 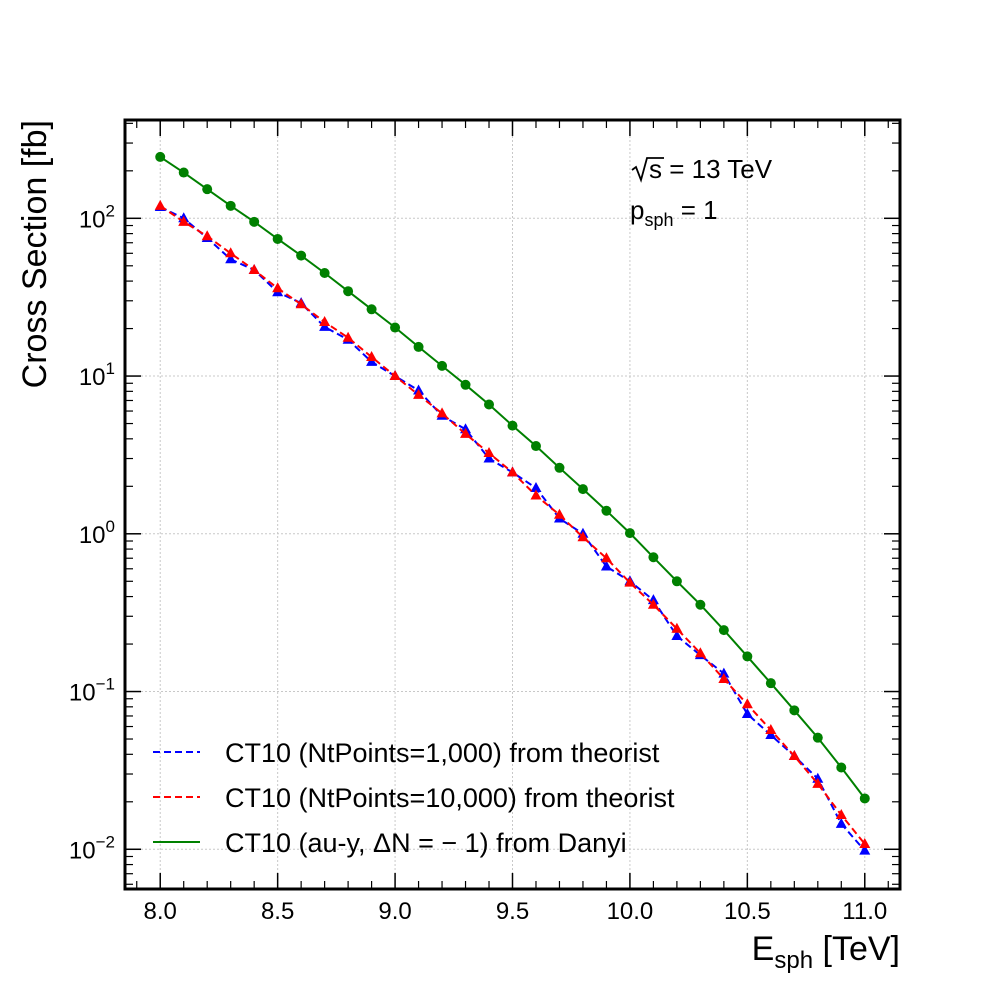 I want to click on annotations: s = 13 TeV psph = 1, so click(x=701, y=192).